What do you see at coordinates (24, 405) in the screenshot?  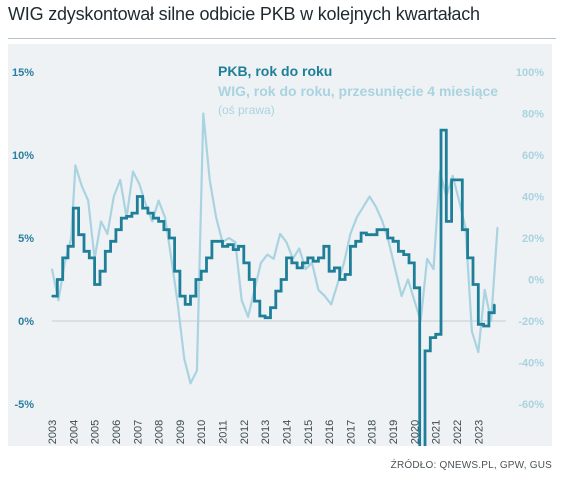 I see `y-left-tick-label: -5%` at bounding box center [24, 405].